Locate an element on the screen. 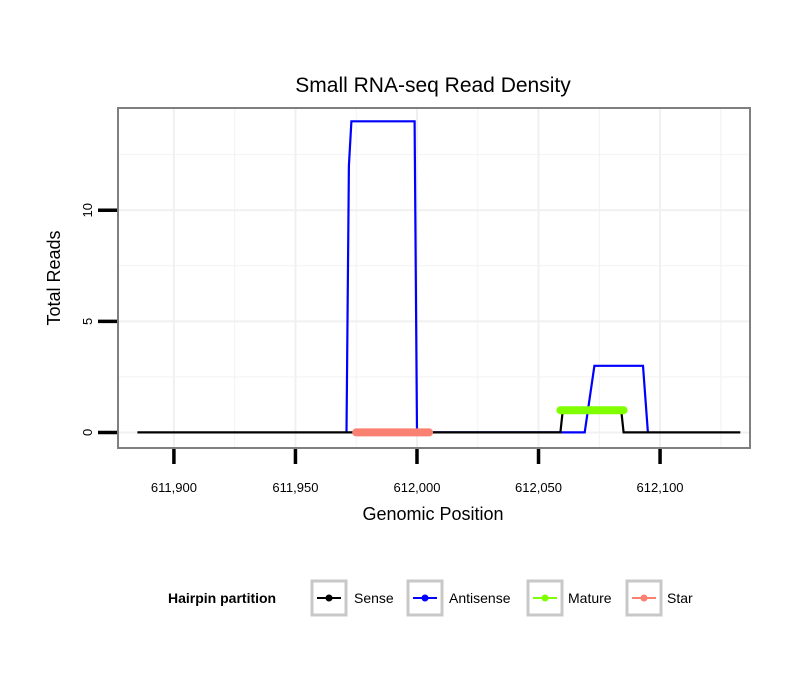 The image size is (810, 690). x-tick-label: 611,900 is located at coordinates (174, 487).